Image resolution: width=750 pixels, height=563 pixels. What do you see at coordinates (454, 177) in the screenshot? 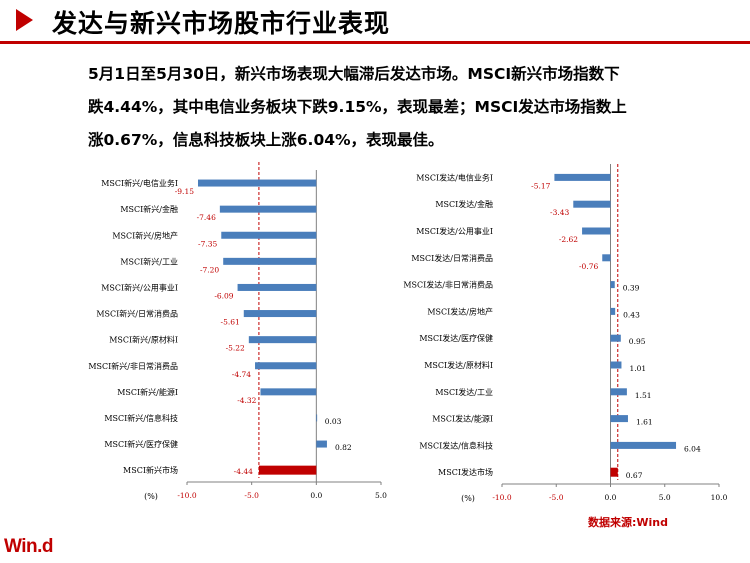
I see `category-label: MSCI发达/电信业务Ⅰ` at bounding box center [454, 177].